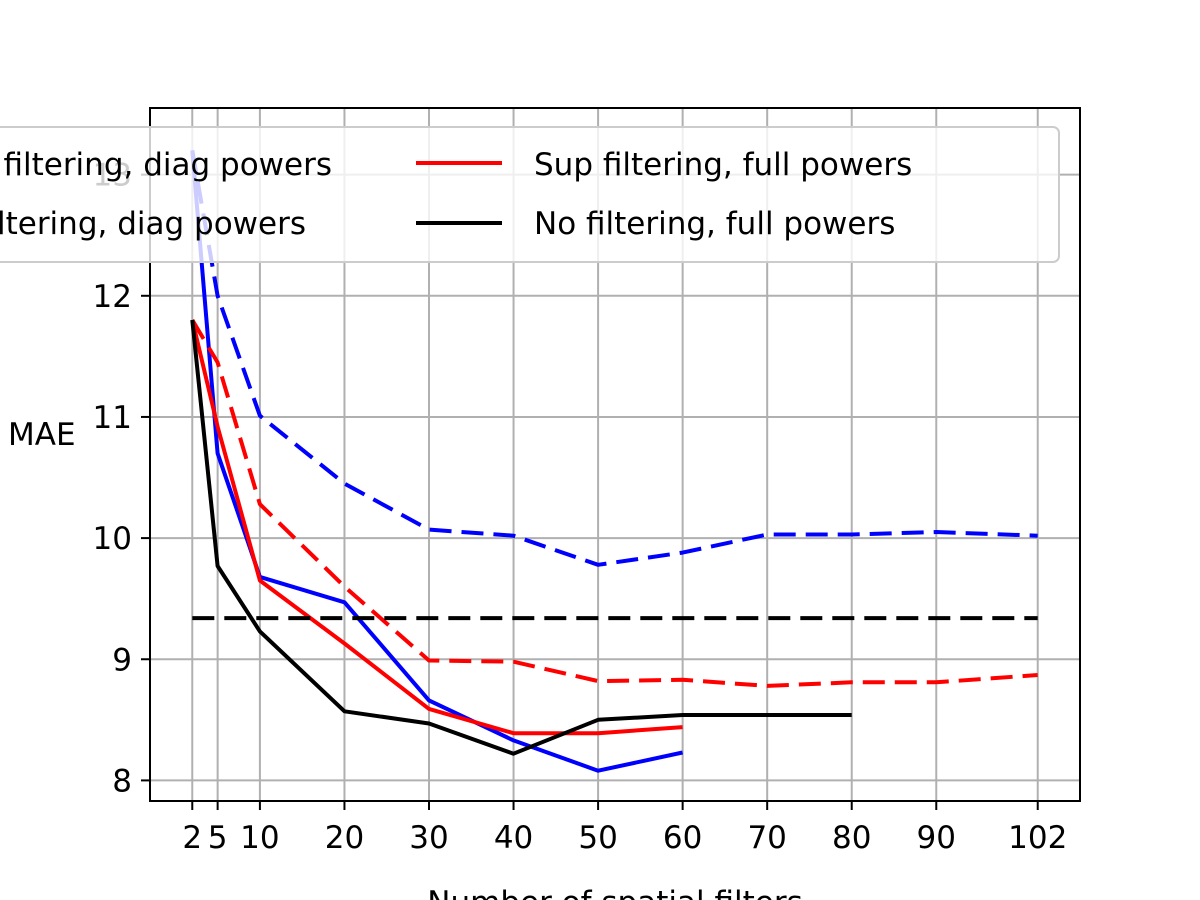 This screenshot has height=900, width=1200. What do you see at coordinates (851, 838) in the screenshot?
I see `x-tick-label: 80` at bounding box center [851, 838].